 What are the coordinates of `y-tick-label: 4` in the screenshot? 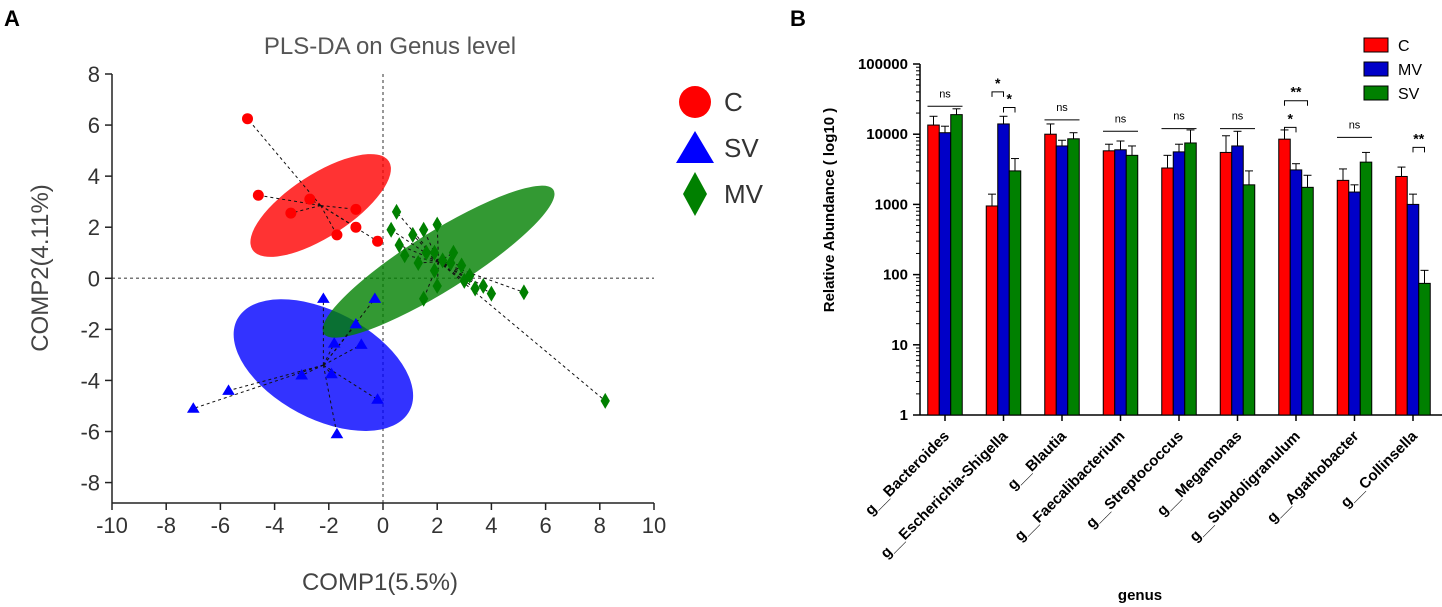 It's located at (94, 176).